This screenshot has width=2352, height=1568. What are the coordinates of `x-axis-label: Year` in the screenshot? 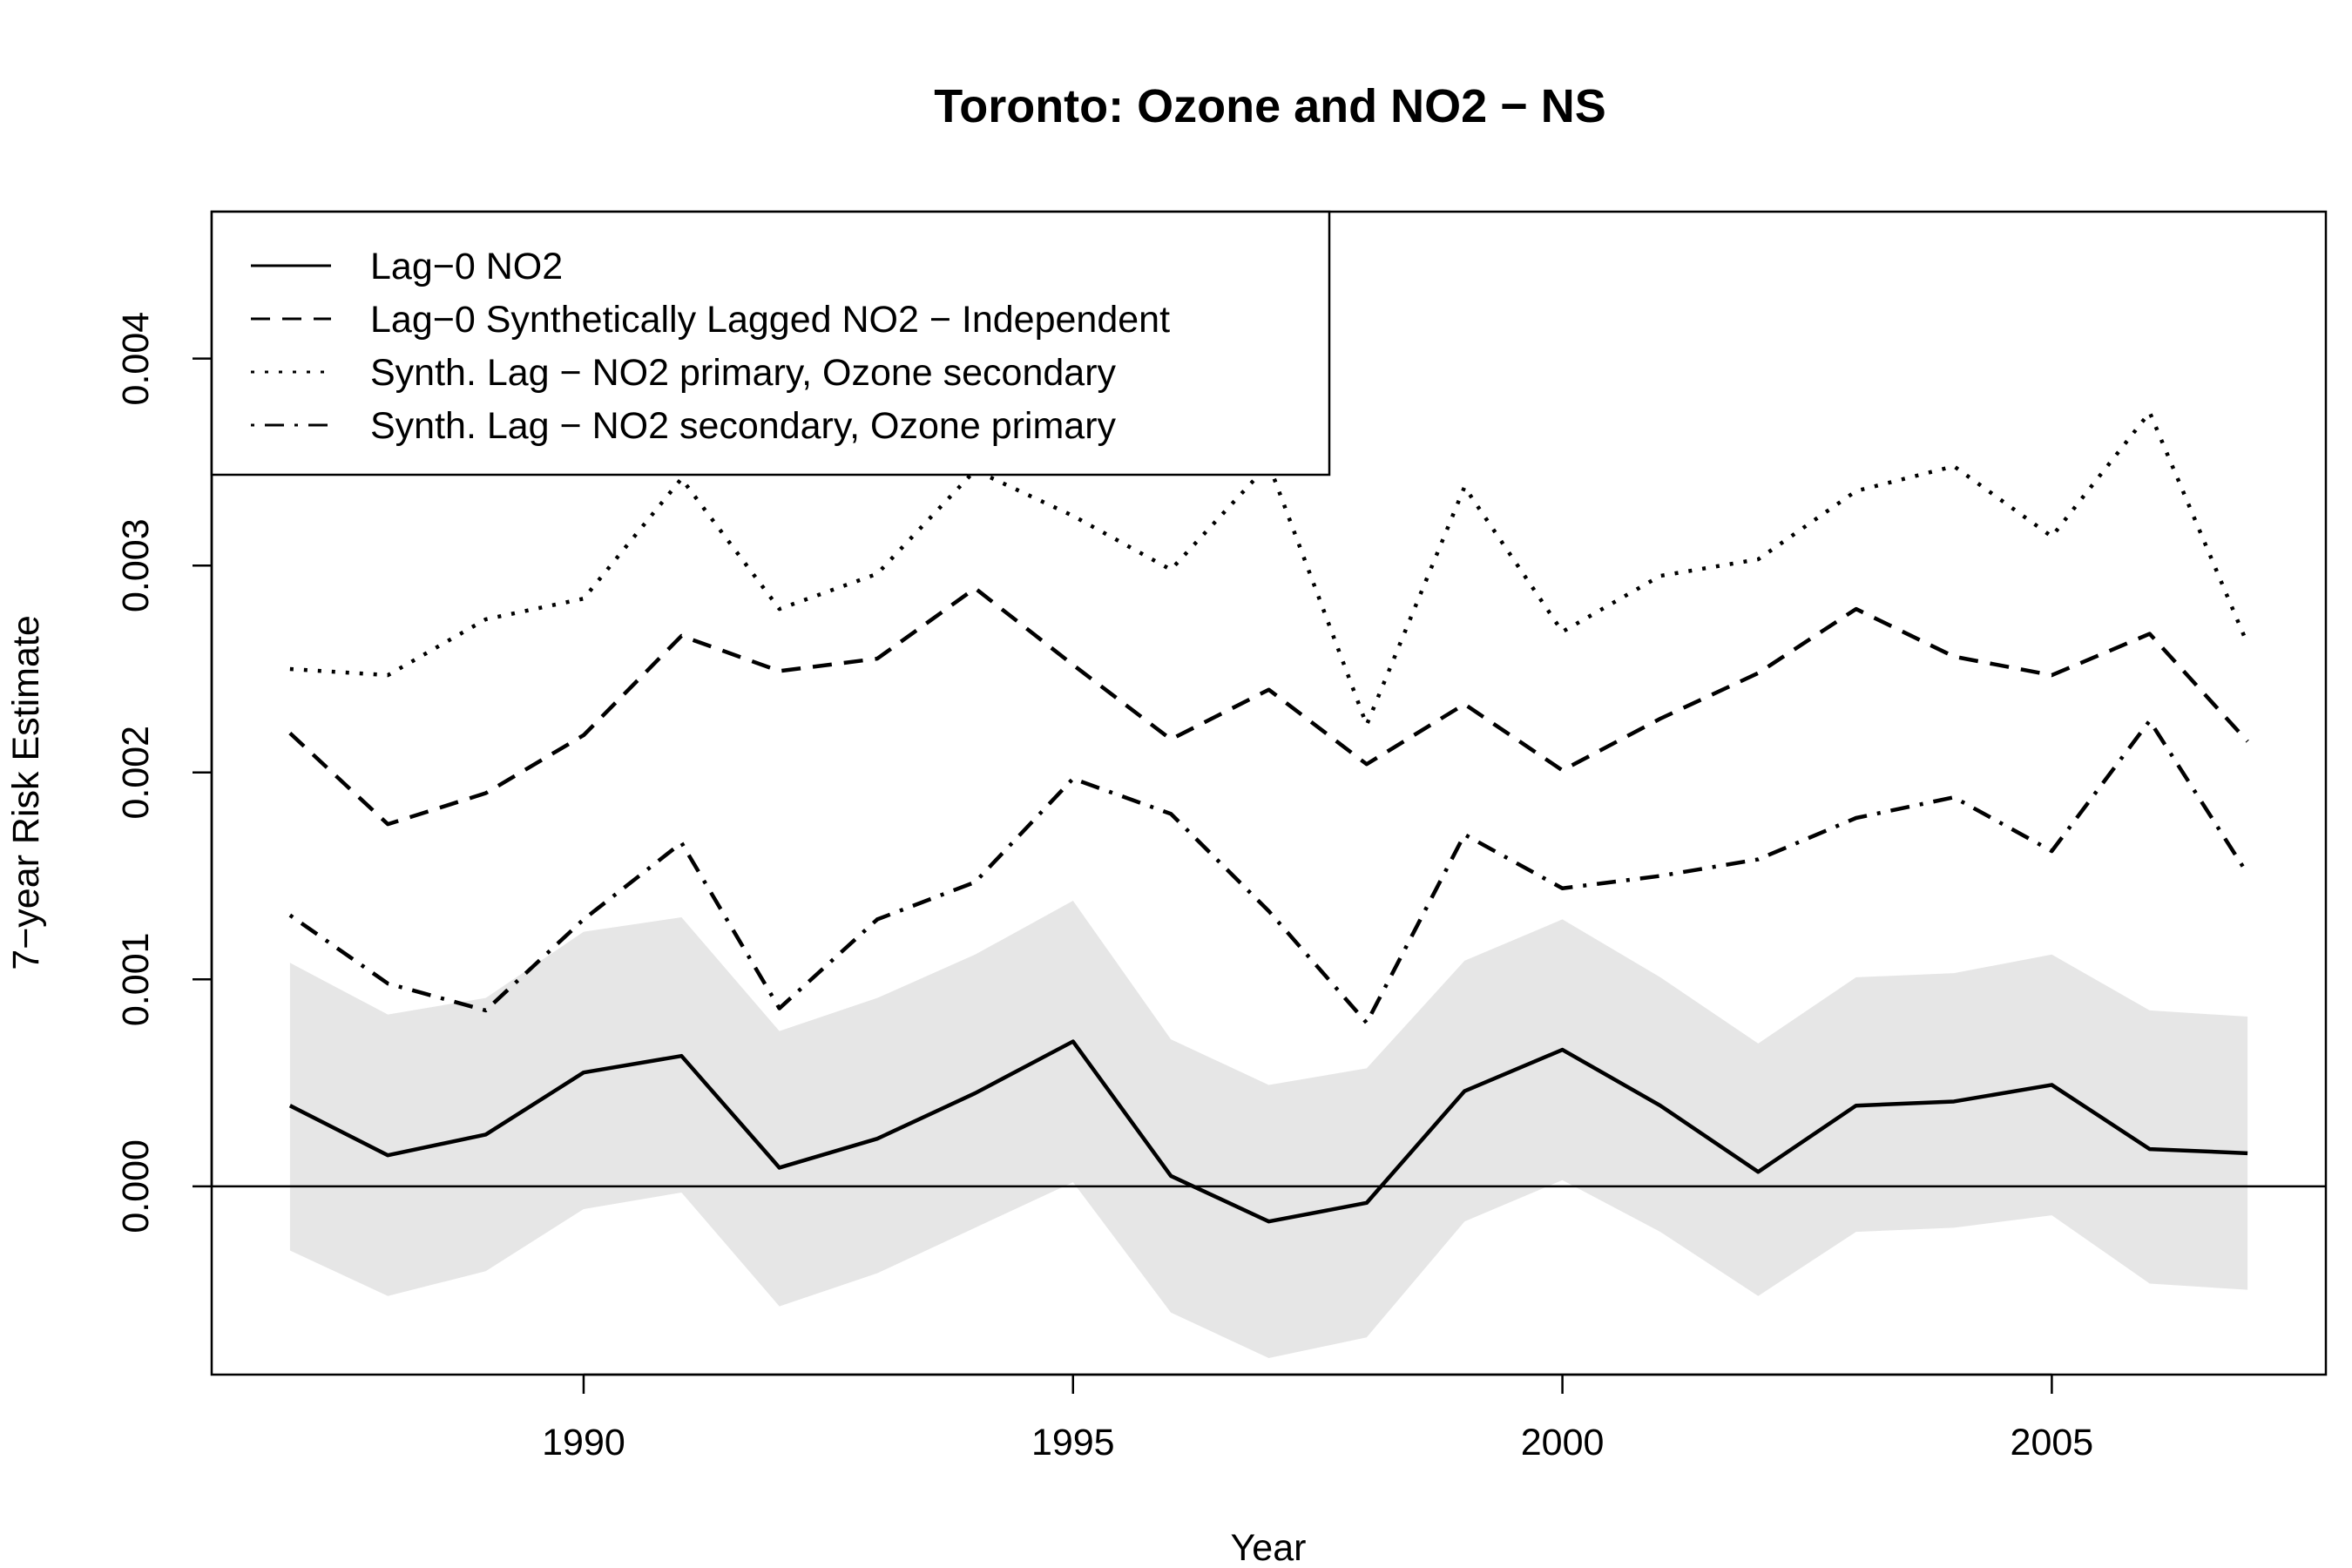 It's located at (1269, 1547).